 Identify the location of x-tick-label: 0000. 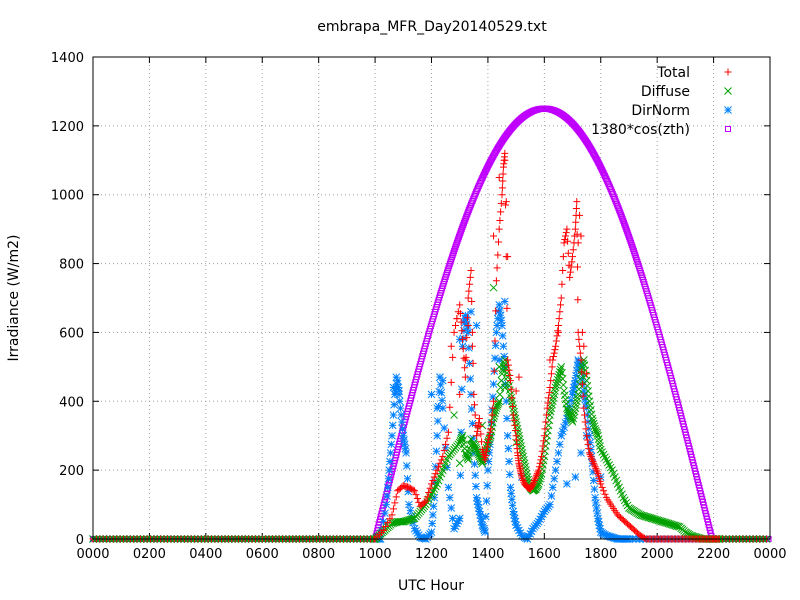
(92, 554).